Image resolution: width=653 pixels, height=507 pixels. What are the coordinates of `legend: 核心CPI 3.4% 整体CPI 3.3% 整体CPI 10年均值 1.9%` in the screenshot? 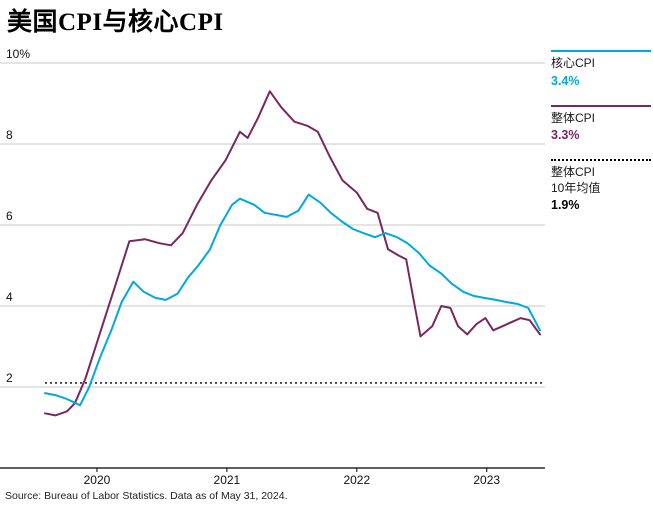 It's located at (601, 139).